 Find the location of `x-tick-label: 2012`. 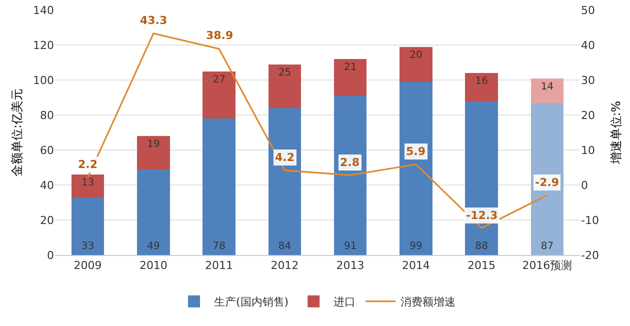

x-tick-label: 2012 is located at coordinates (284, 265).